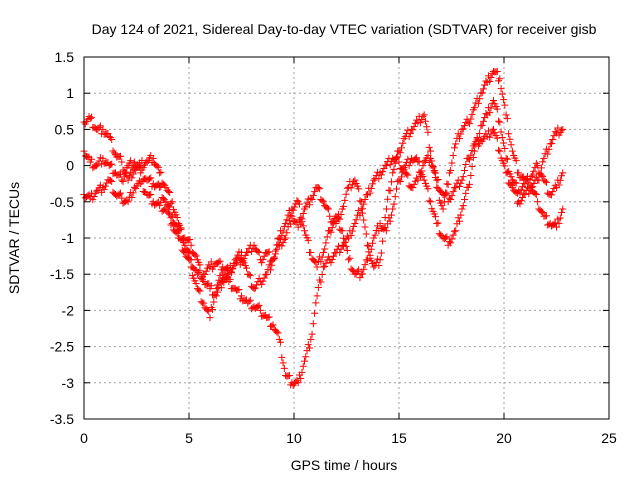 This screenshot has width=640, height=480. Describe the element at coordinates (62, 274) in the screenshot. I see `y-tick-label: -1.5` at that location.